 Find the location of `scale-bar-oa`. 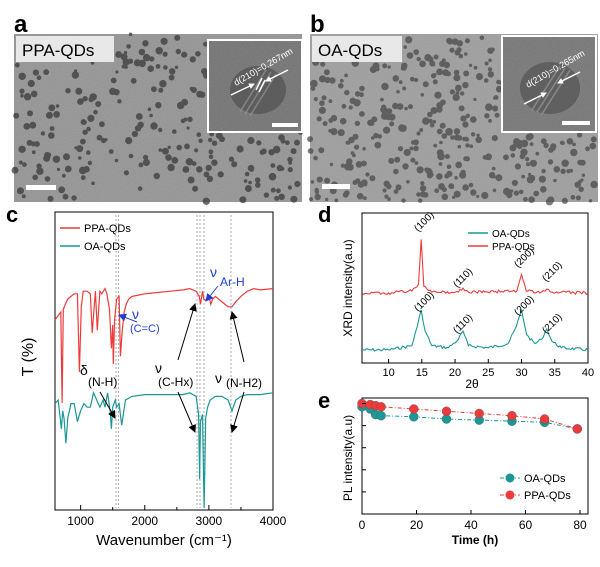

scale-bar-oa is located at coordinates (336, 186).